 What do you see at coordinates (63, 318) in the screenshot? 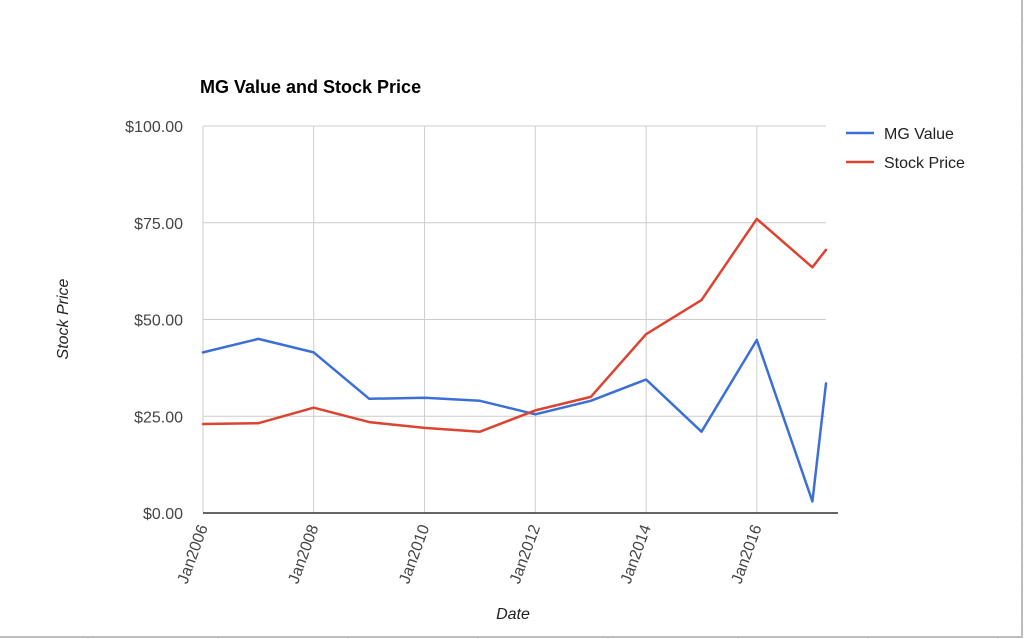
I see `y-axis-title: Stock Price` at bounding box center [63, 318].